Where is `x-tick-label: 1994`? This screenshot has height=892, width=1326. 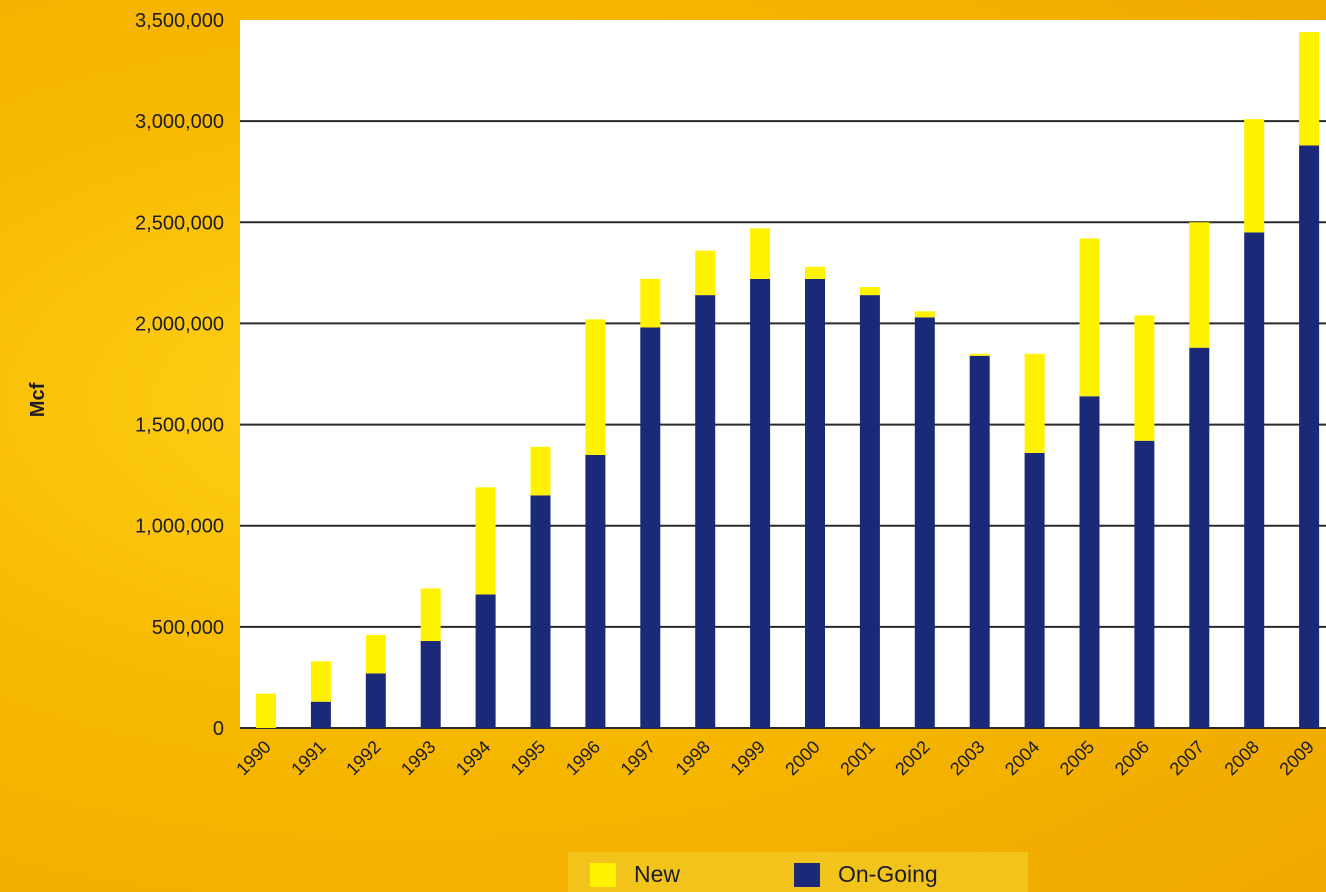 x-tick-label: 1994 is located at coordinates (473, 758).